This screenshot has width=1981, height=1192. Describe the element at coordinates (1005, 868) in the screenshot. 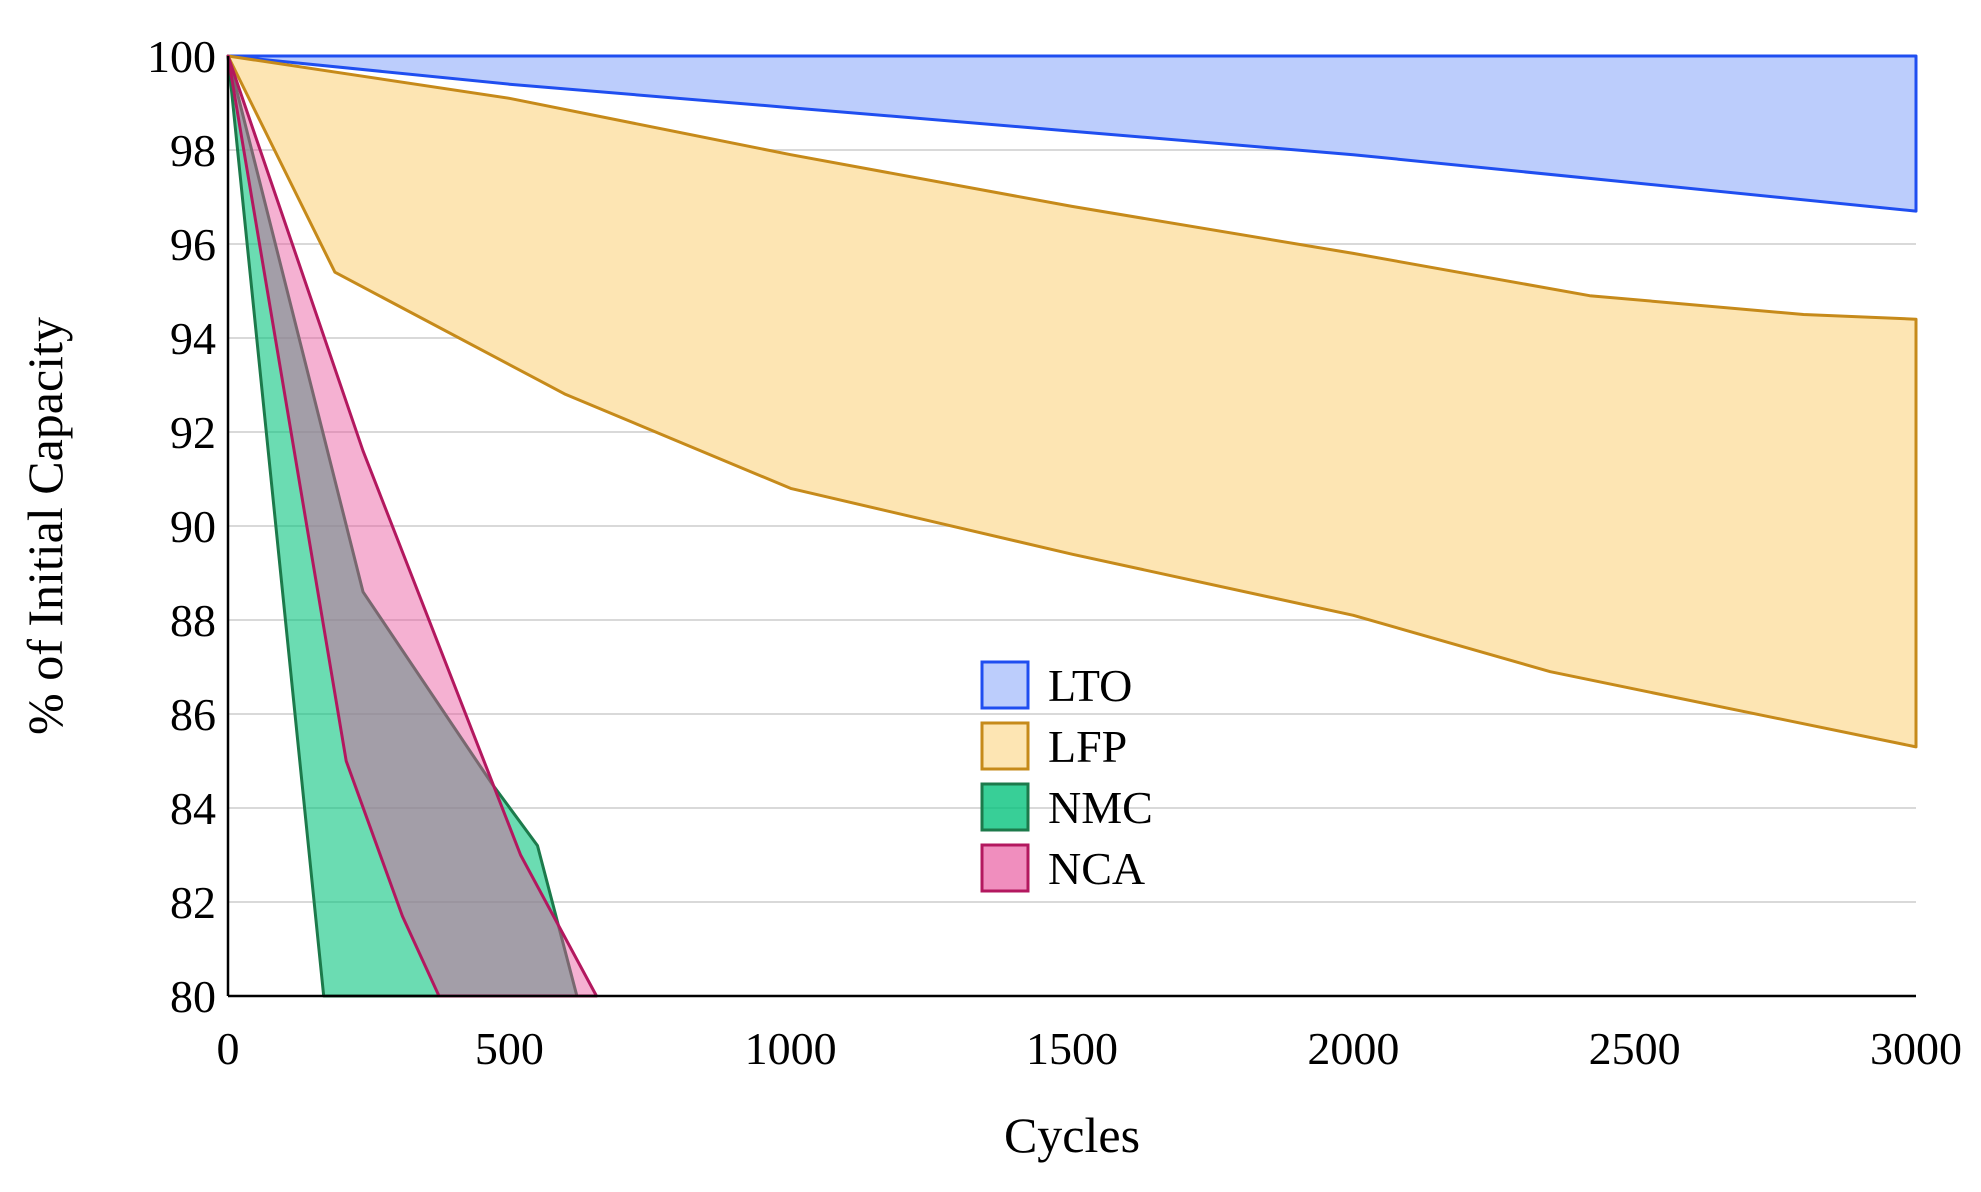

I see `legend-swatch-nca` at that location.